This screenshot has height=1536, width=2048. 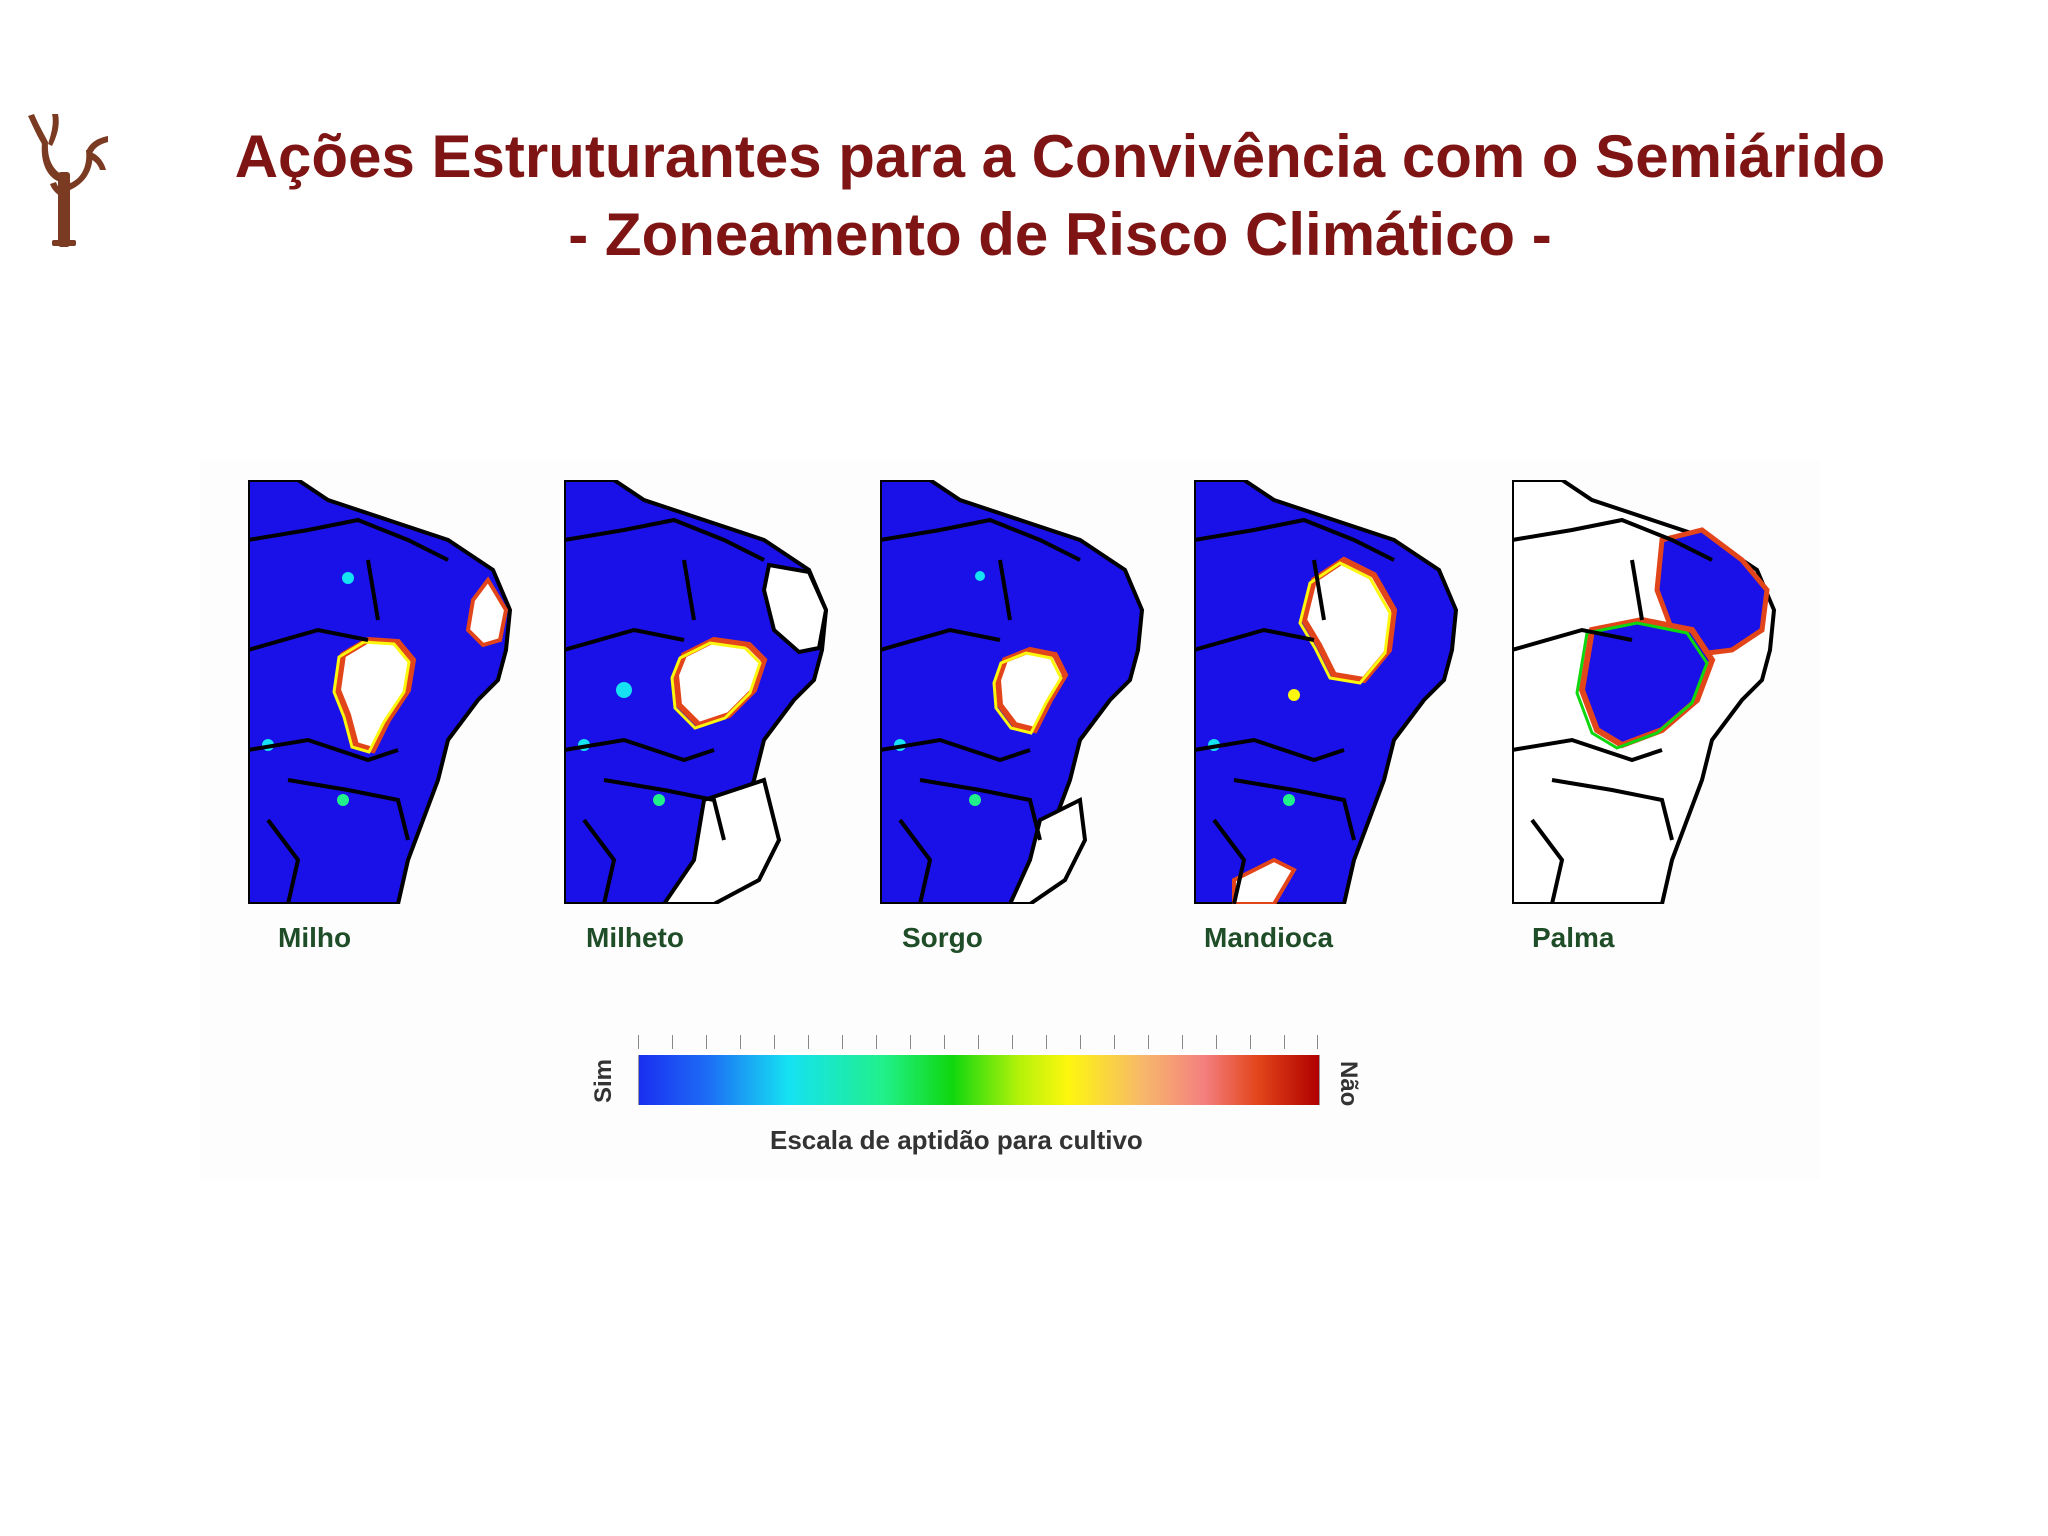 I want to click on scale-gradient-bar, so click(x=979, y=1080).